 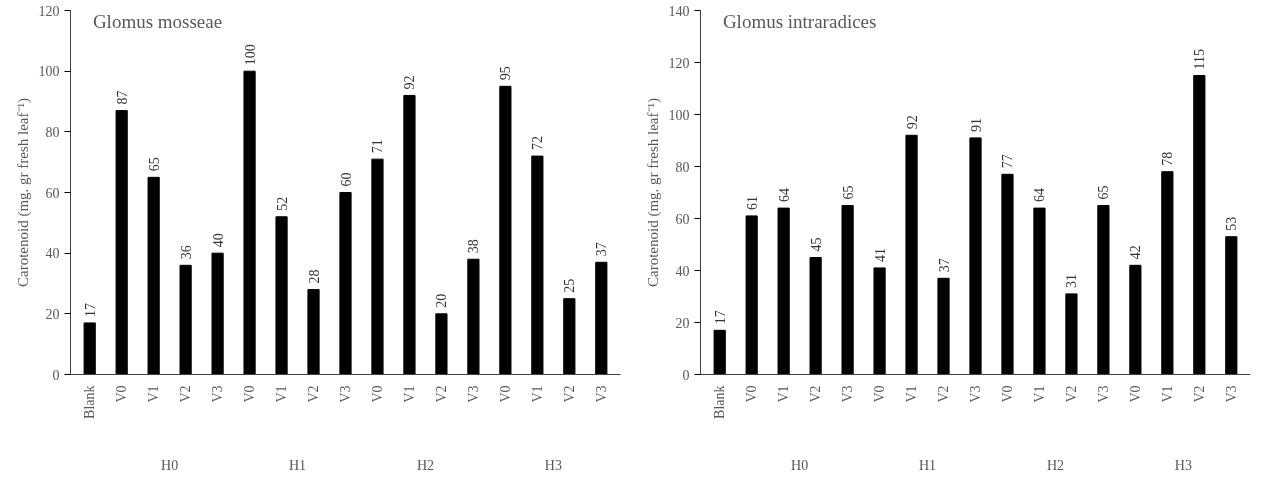 I want to click on data-label: 36, so click(x=186, y=252).